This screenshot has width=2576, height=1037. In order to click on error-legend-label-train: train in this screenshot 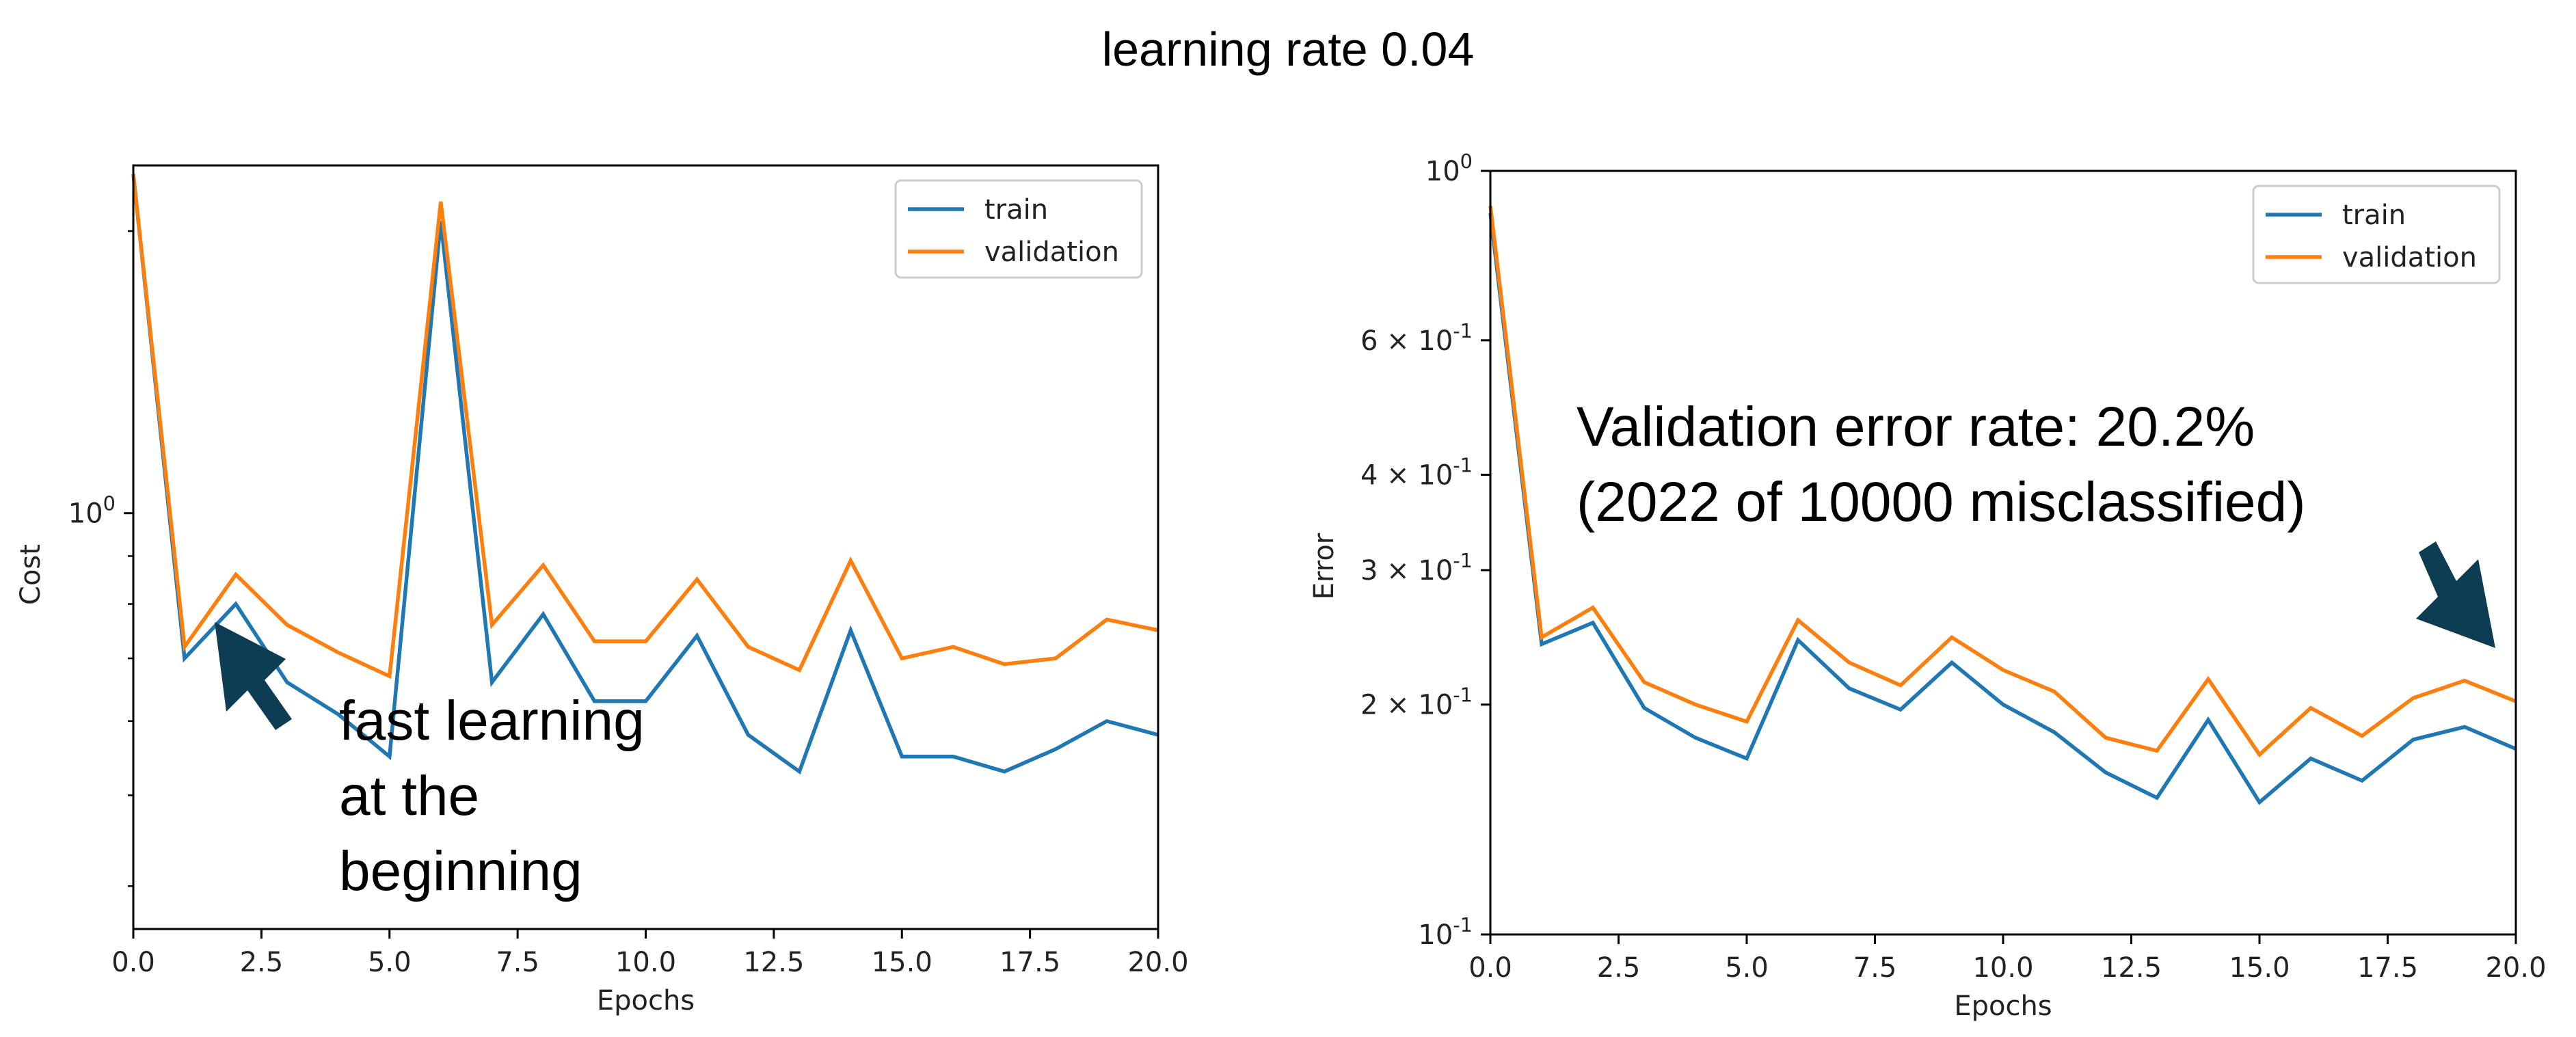, I will do `click(2374, 215)`.